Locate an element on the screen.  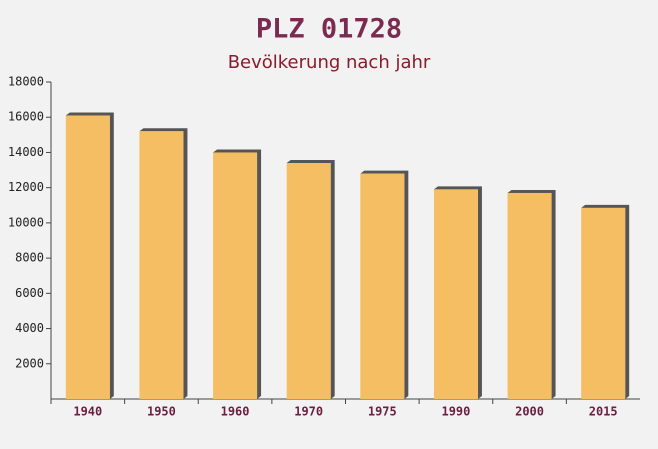
x-tick-label: 1970 is located at coordinates (308, 412).